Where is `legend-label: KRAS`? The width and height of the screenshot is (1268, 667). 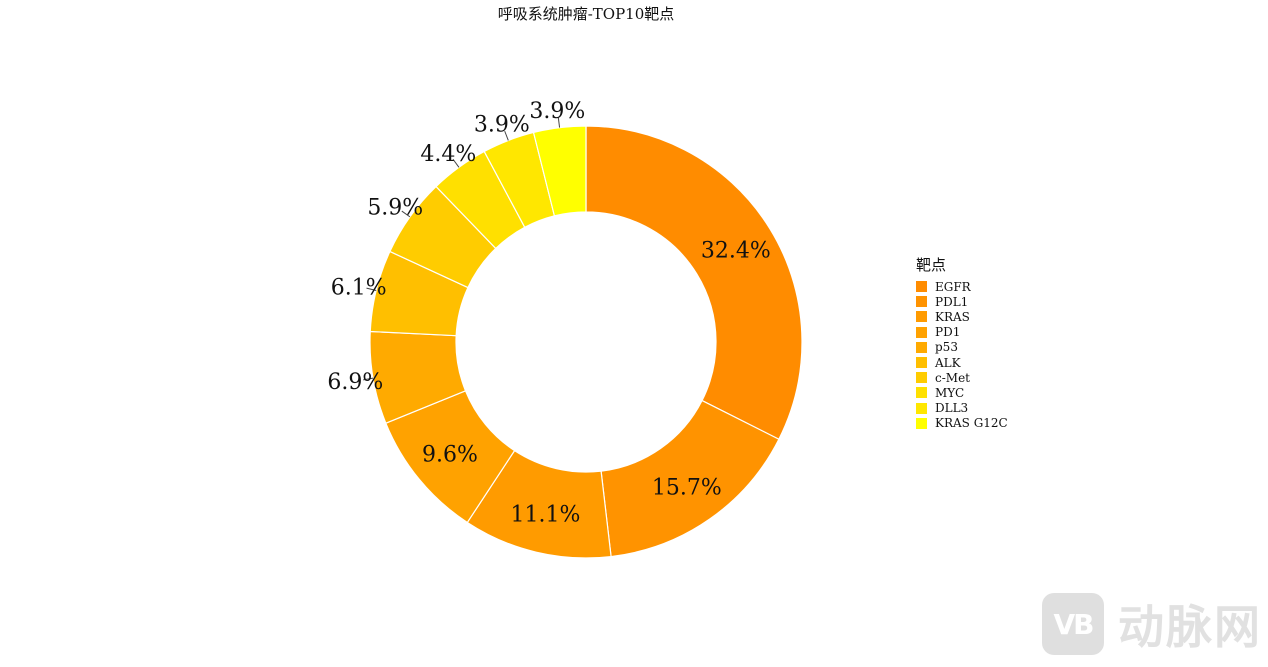
legend-label: KRAS is located at coordinates (952, 316).